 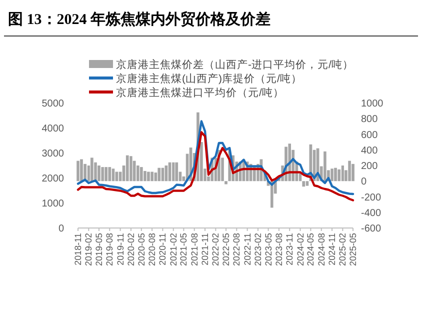 What do you see at coordinates (343, 249) in the screenshot?
I see `x-tick-label: 2025-02` at bounding box center [343, 249].